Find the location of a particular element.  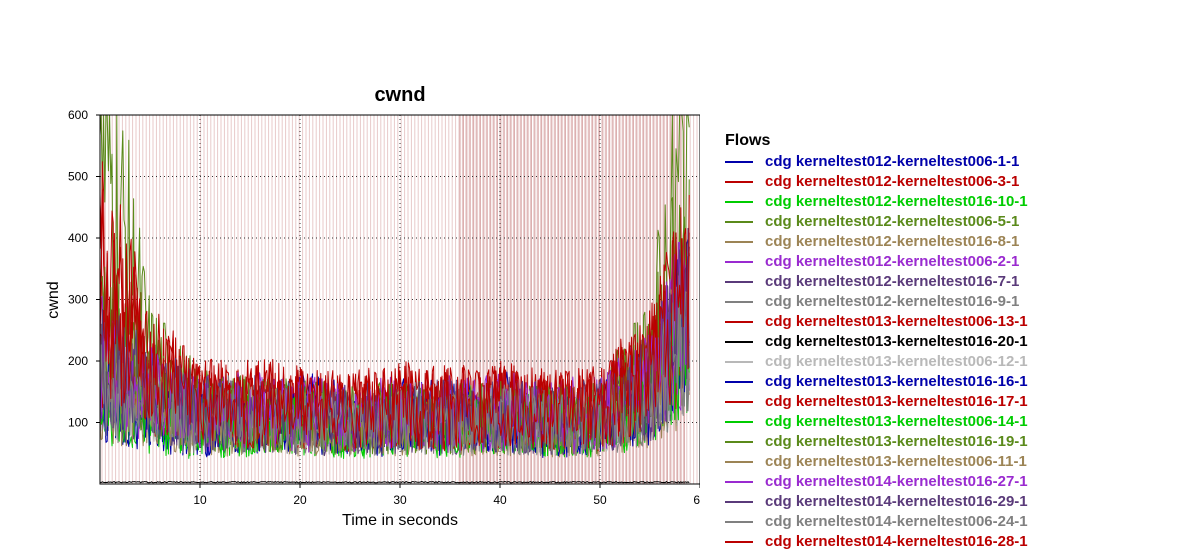

legend-label: cdg kerneltest012-kerneltest016-7-1 is located at coordinates (892, 281).